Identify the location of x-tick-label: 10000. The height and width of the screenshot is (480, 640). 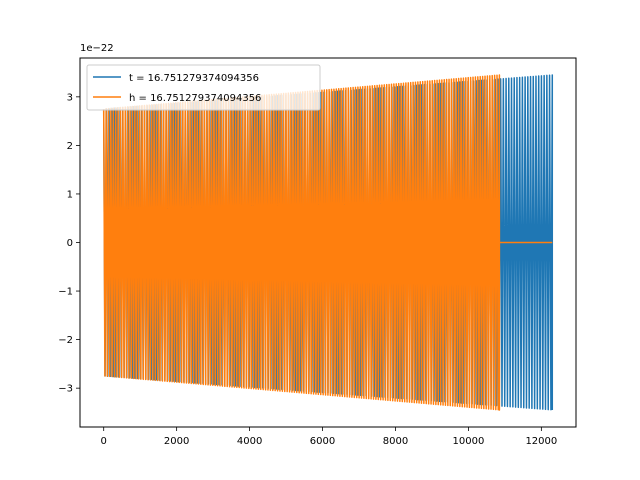
(469, 441).